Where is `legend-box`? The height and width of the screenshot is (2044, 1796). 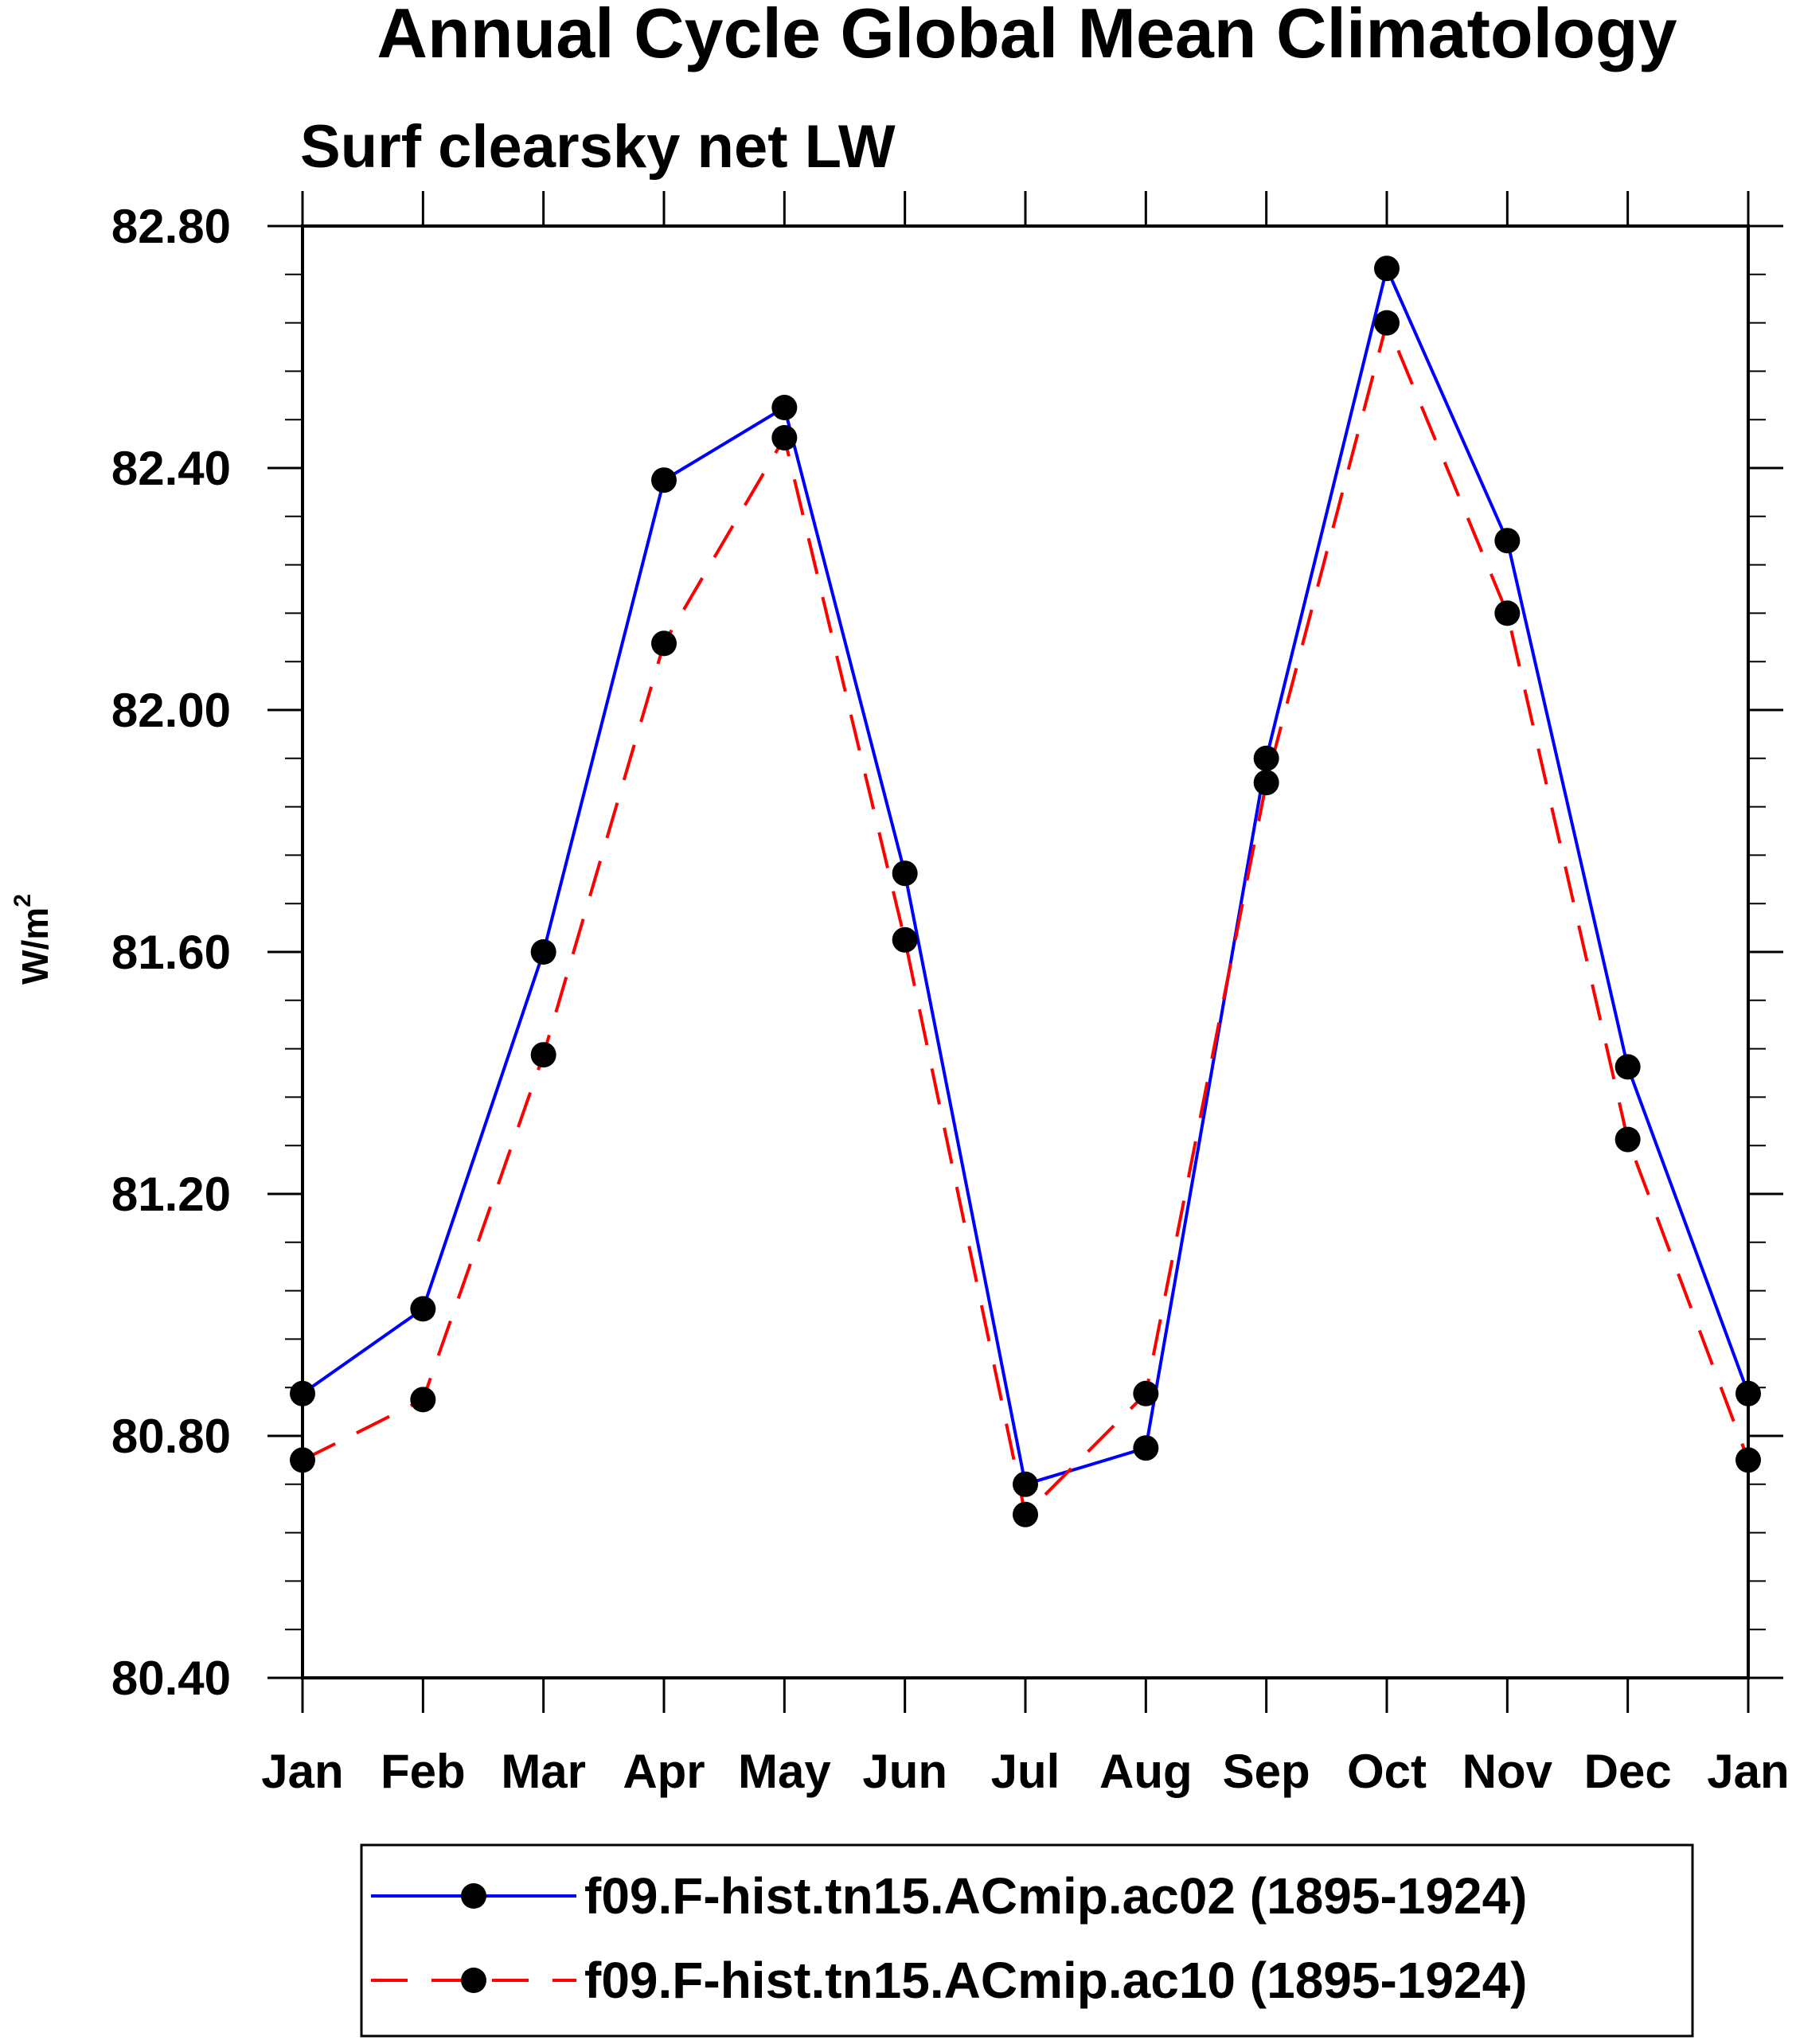 legend-box is located at coordinates (1027, 1940).